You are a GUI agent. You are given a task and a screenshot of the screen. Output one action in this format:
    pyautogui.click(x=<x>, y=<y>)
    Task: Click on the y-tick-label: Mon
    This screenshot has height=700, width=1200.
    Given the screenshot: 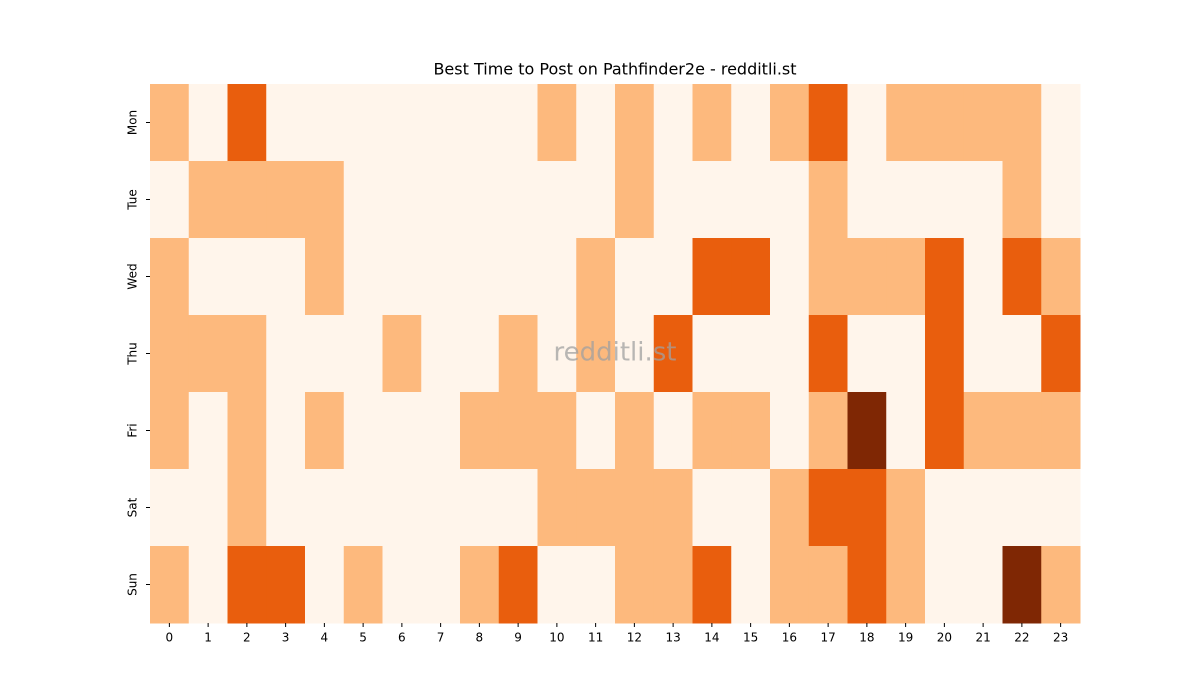 What is the action you would take?
    pyautogui.click(x=133, y=122)
    